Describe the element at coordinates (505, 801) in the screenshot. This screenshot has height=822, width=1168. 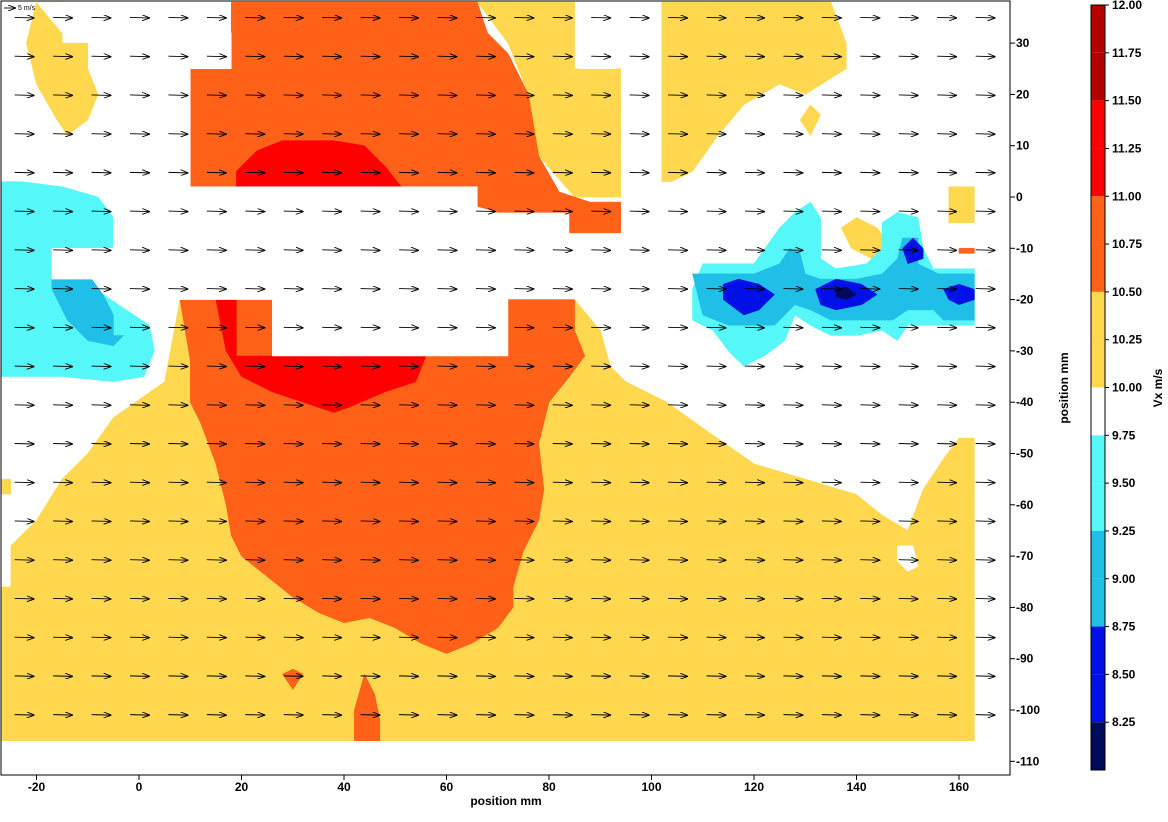
I see `x-axis-title: position mm` at that location.